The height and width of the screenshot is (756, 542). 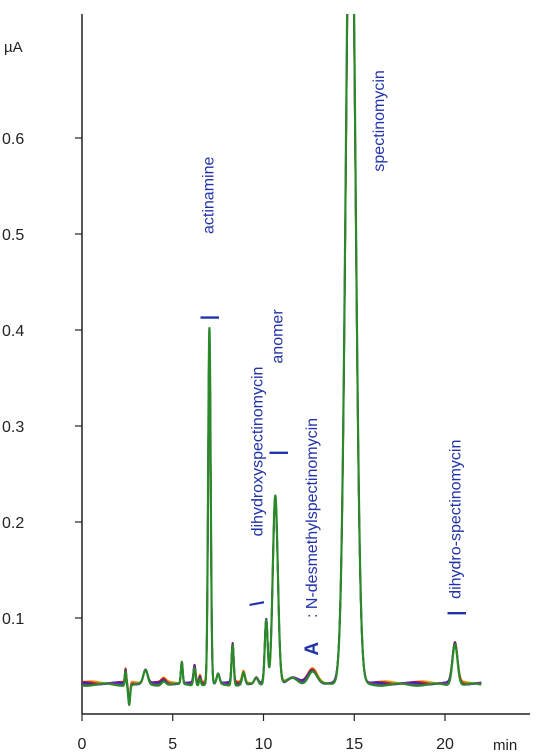 What do you see at coordinates (505, 745) in the screenshot?
I see `x-unit-label: min` at bounding box center [505, 745].